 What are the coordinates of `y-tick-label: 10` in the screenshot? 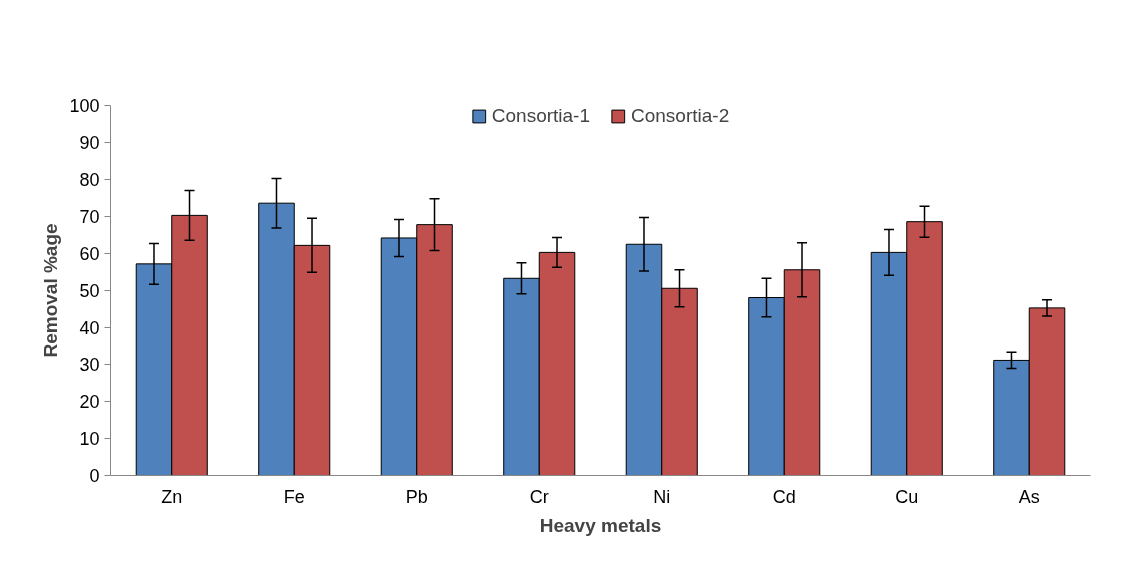 It's located at (89, 439).